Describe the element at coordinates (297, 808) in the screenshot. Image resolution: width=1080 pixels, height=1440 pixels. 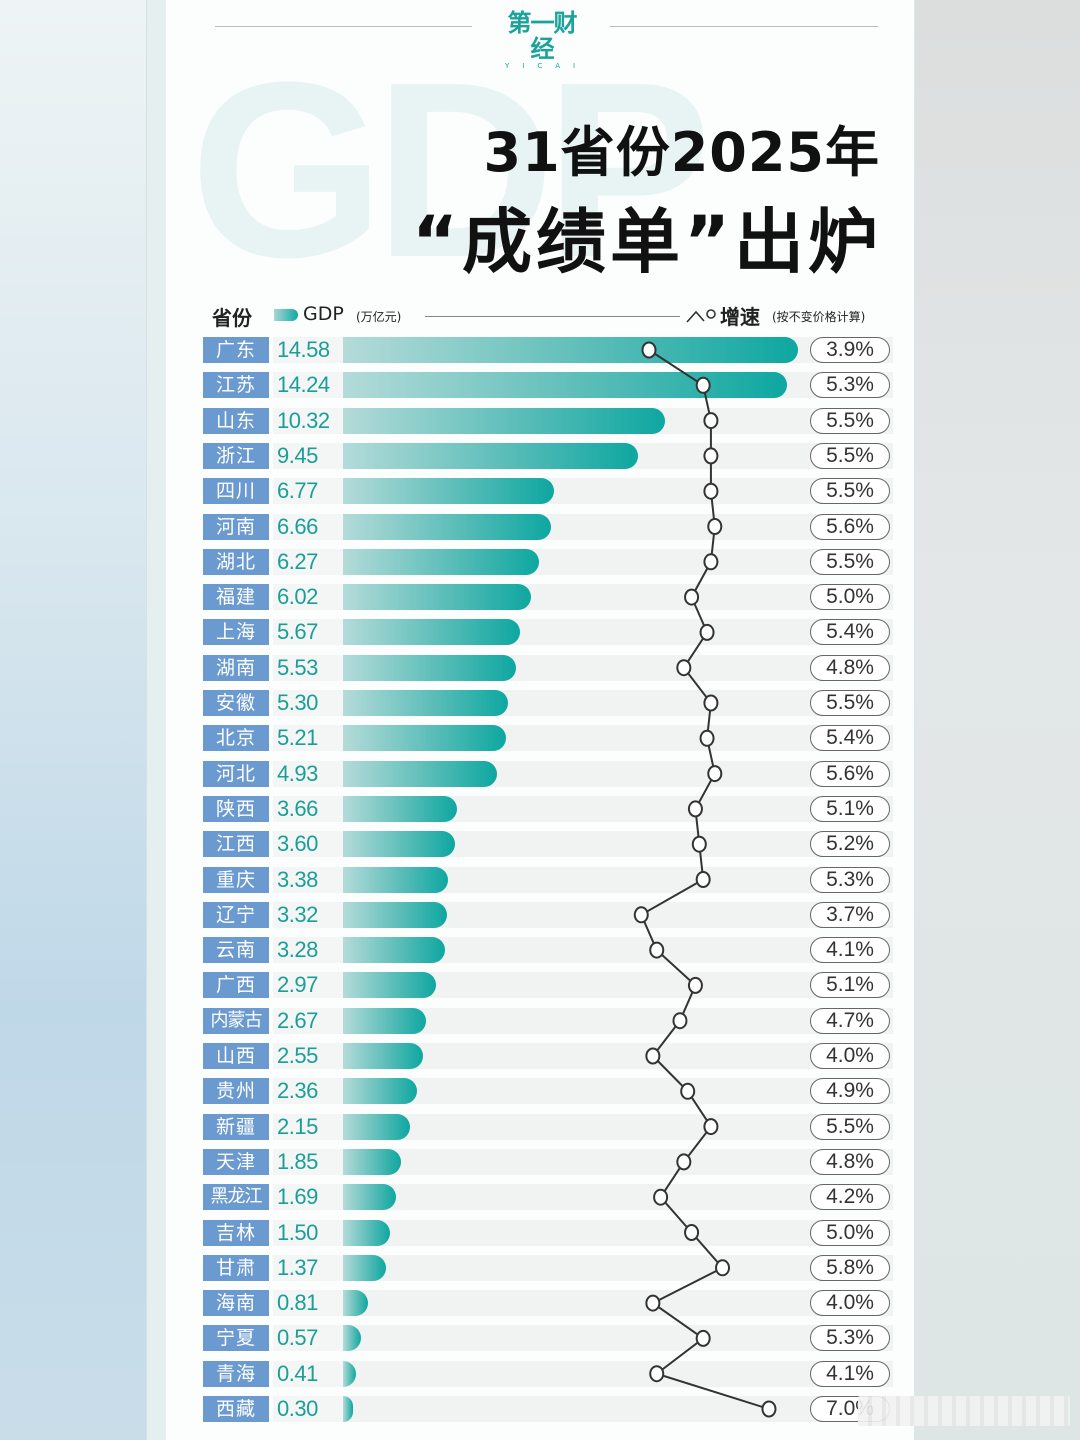
I see `gdp-value: 3.66` at that location.